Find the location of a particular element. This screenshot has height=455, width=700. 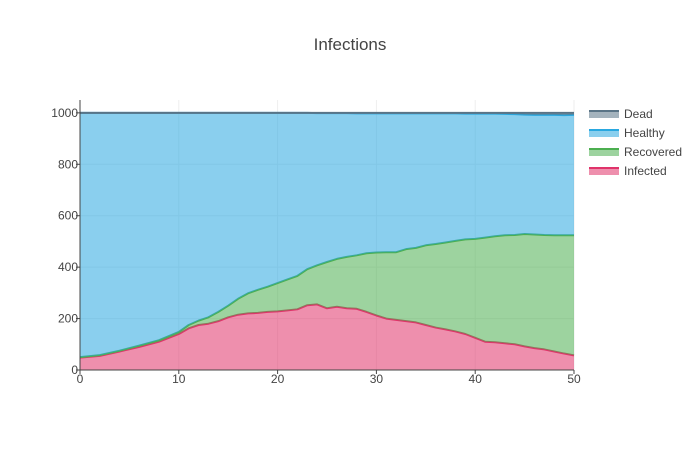

x-tick-label: 50 is located at coordinates (574, 379).